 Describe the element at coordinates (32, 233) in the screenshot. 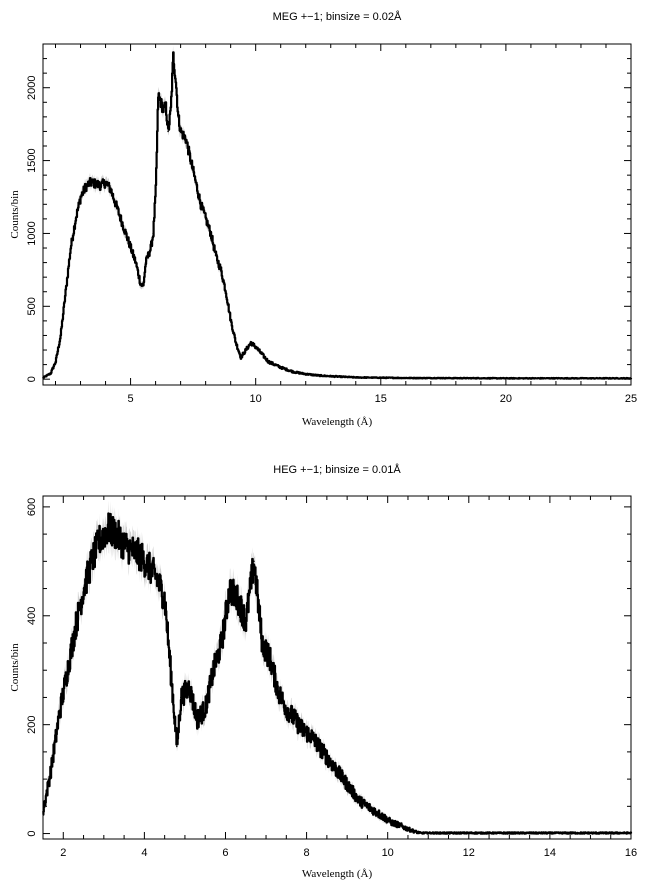

I see `y-tick-label: 1000` at that location.